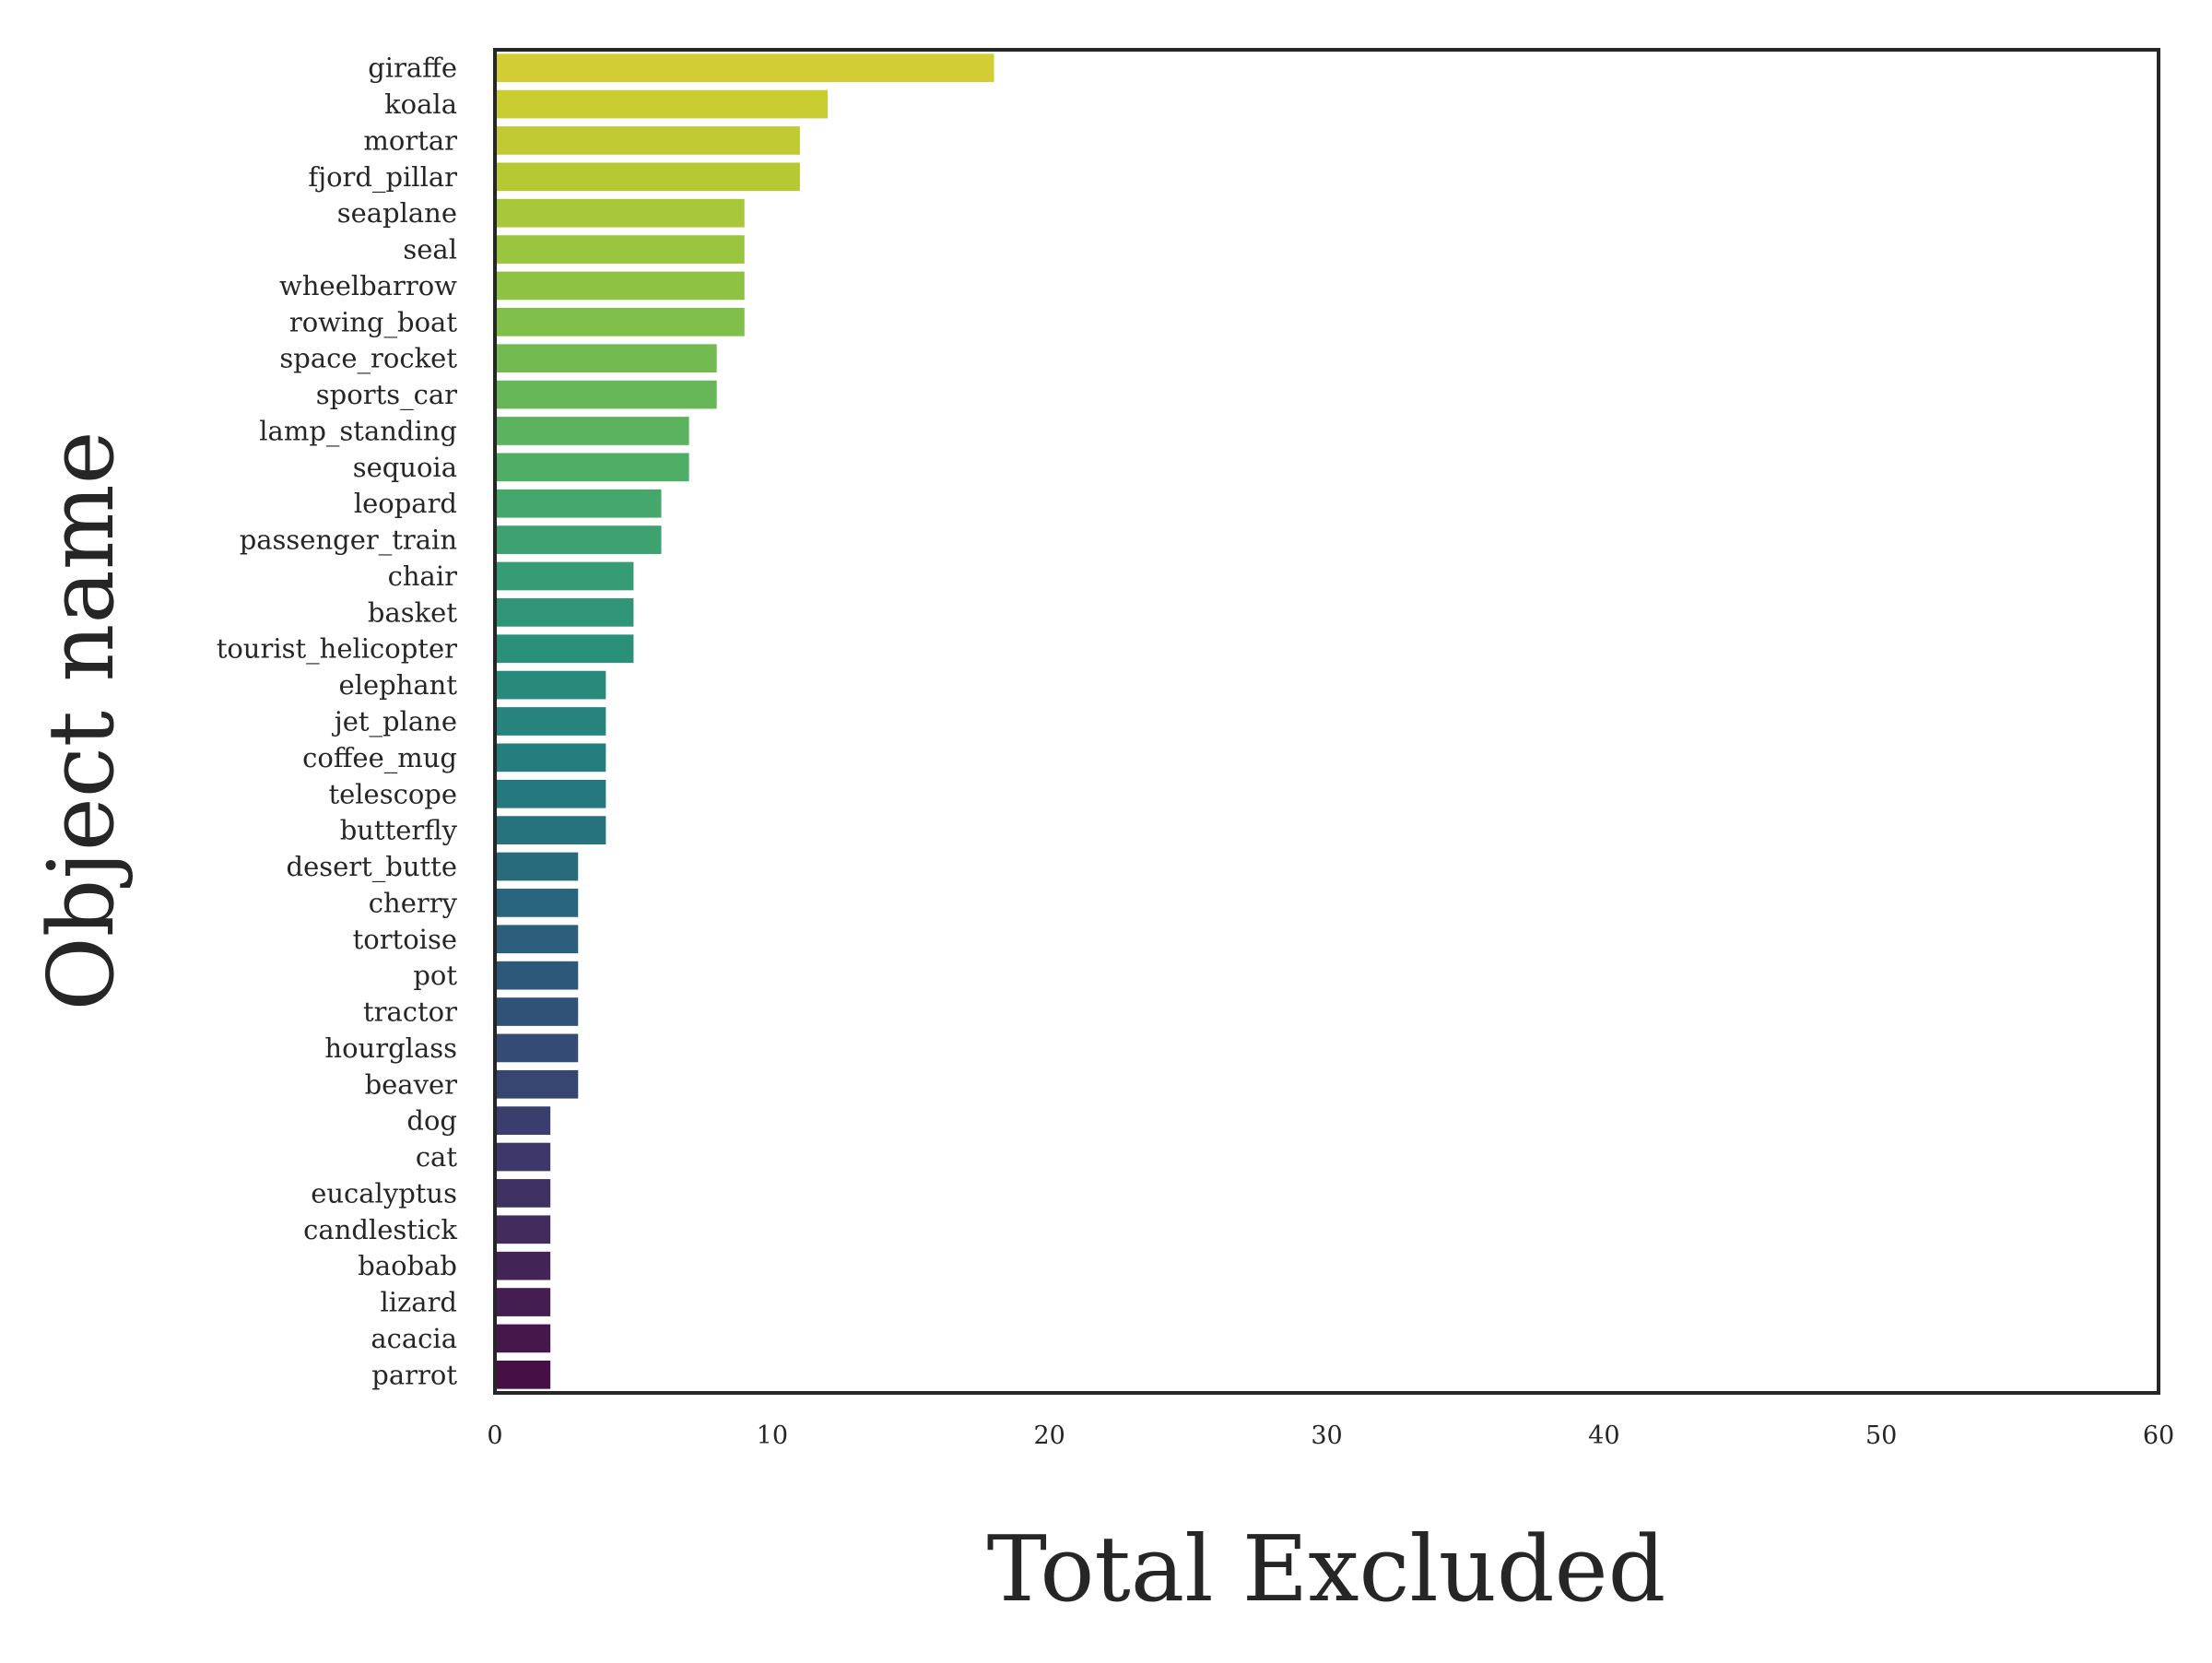 This screenshot has width=2212, height=1663. Describe the element at coordinates (368, 359) in the screenshot. I see `category-label-space-rocket: space_rocket` at that location.